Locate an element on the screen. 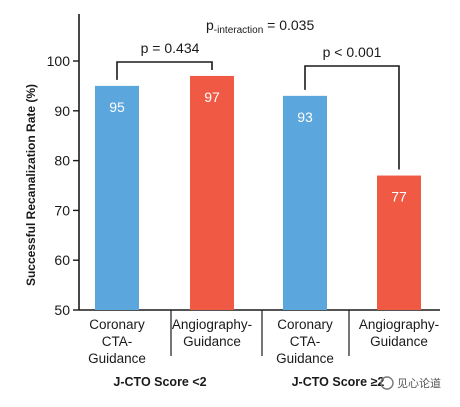  data-label: 95 is located at coordinates (117, 107).